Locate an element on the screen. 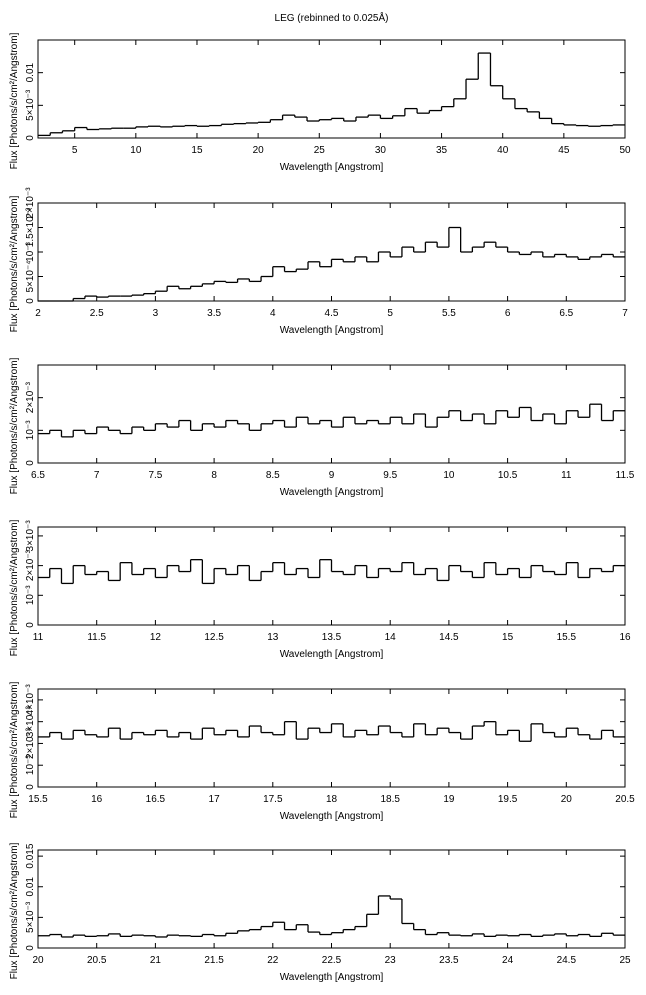 The width and height of the screenshot is (646, 995). x-tick-label: 50 is located at coordinates (625, 150).